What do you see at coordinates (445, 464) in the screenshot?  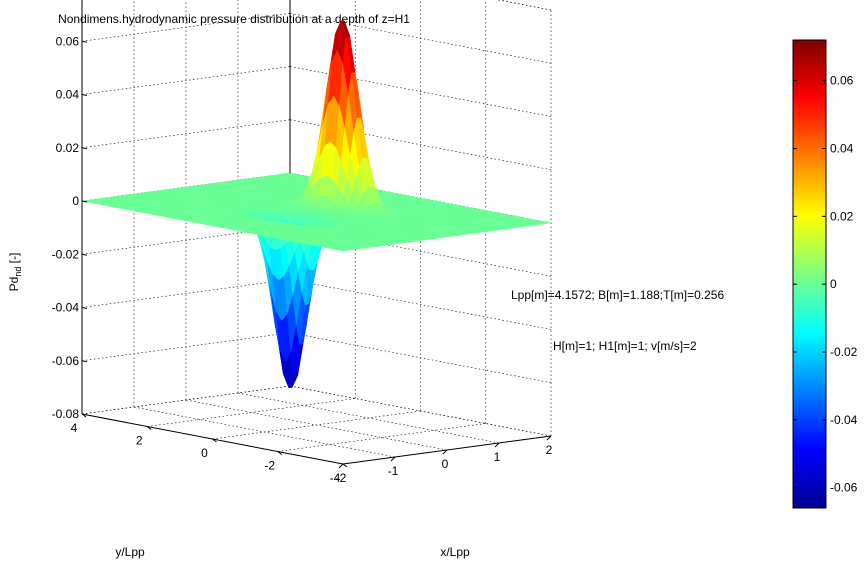 I see `x-tick-label: 0` at bounding box center [445, 464].